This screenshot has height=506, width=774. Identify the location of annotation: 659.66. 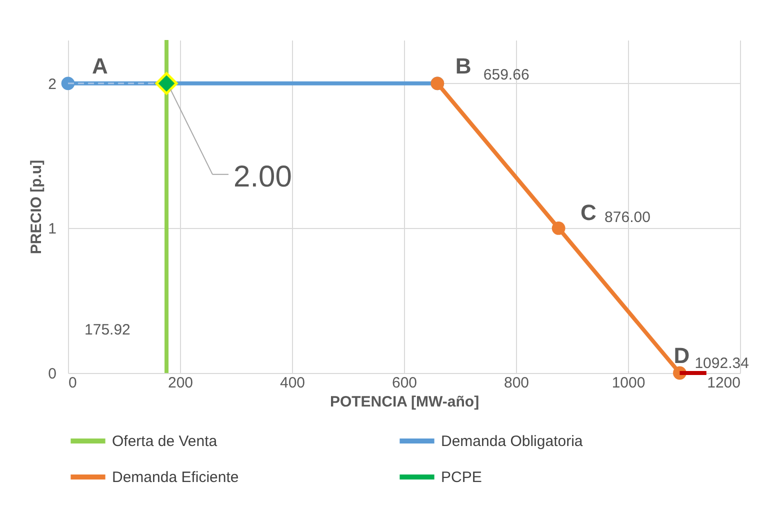
(506, 75).